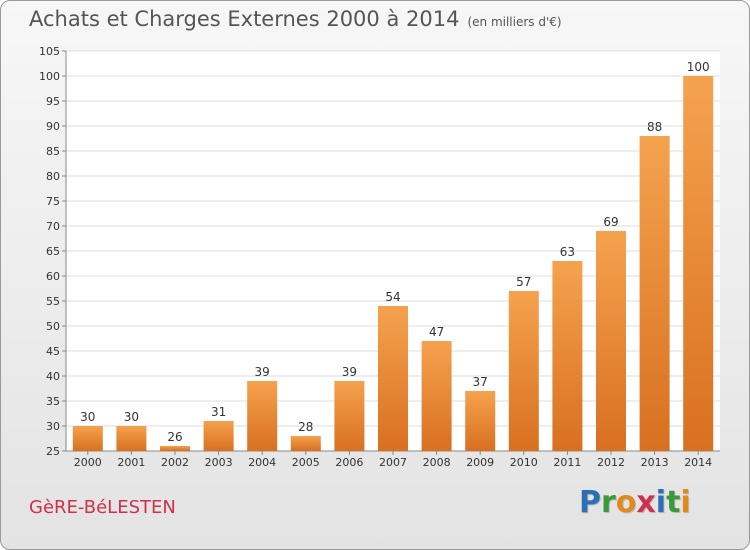 The height and width of the screenshot is (550, 750). I want to click on data-label: 47, so click(436, 332).